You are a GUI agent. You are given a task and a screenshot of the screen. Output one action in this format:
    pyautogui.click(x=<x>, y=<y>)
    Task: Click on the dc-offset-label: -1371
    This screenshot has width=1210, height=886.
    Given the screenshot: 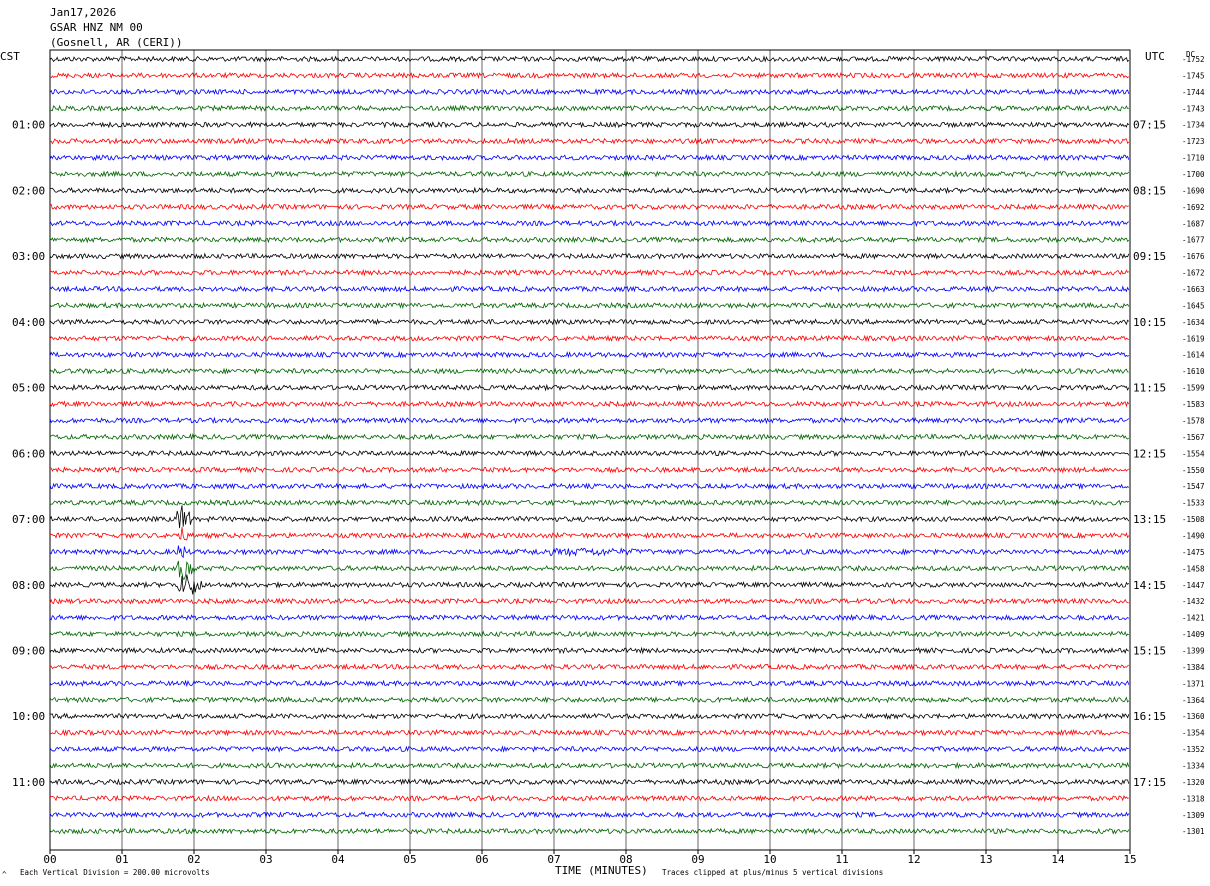 What is the action you would take?
    pyautogui.click(x=1193, y=683)
    